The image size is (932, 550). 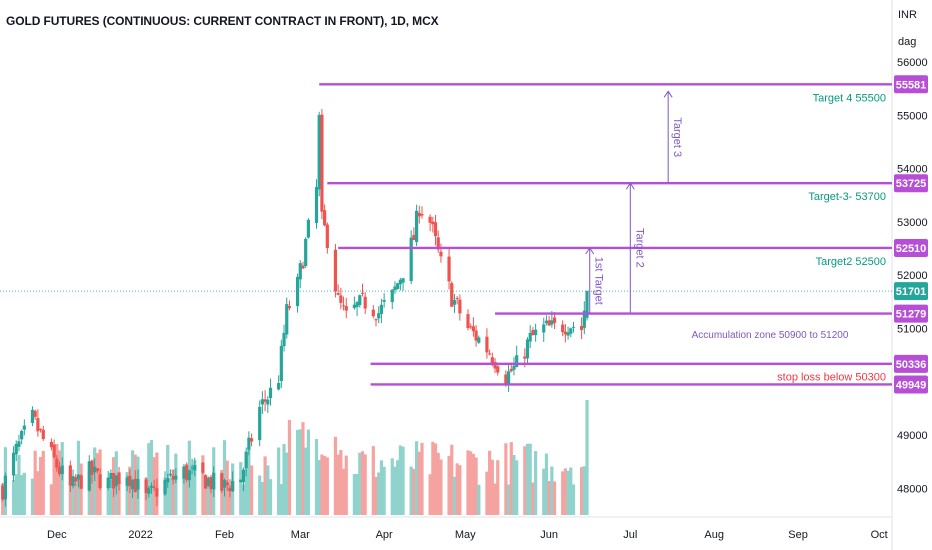 I want to click on price-tag-label: 53725, so click(x=911, y=184).